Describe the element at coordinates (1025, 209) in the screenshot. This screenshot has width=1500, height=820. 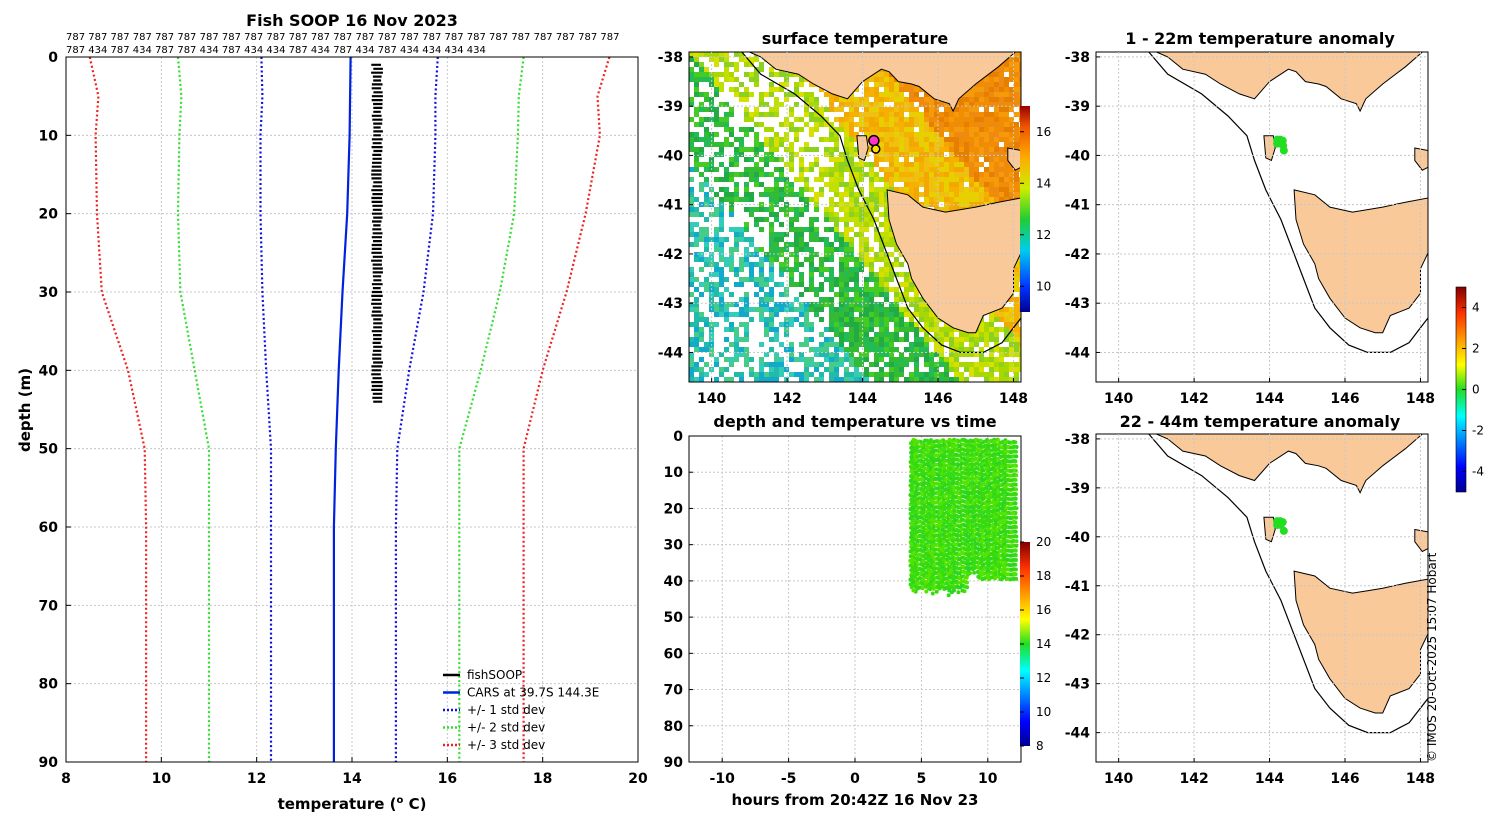
I see `sst-colorbar` at that location.